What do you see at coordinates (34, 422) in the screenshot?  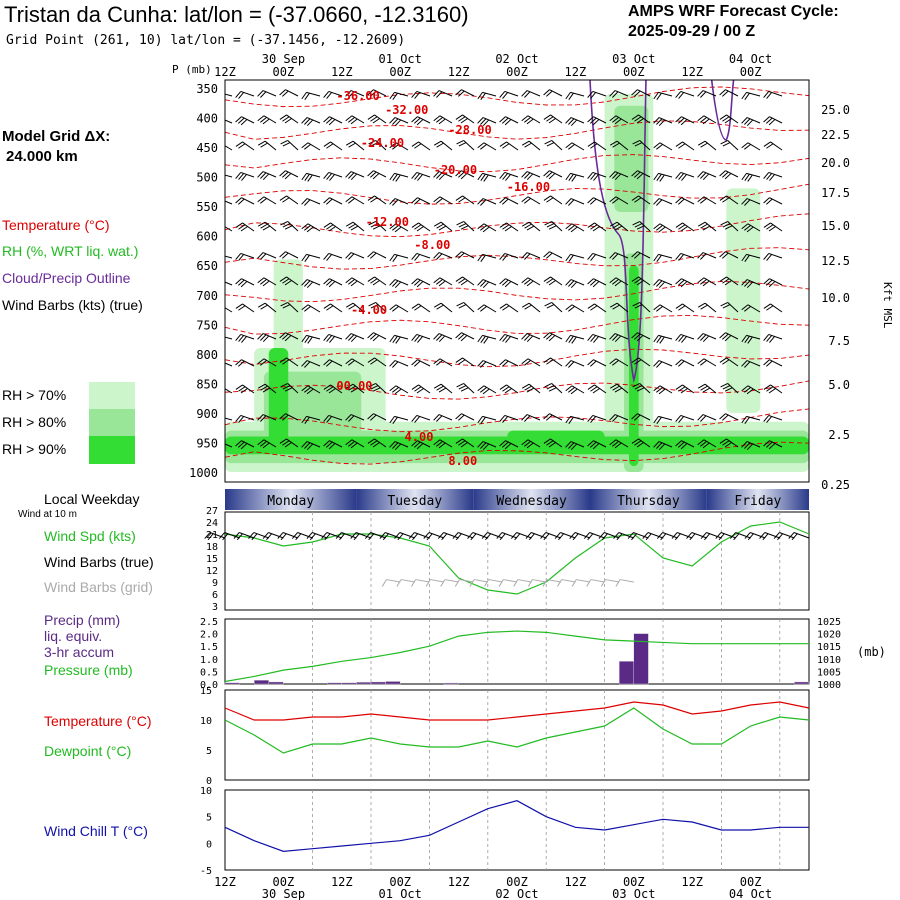 I see `rh-80-label: RH > 80%` at bounding box center [34, 422].